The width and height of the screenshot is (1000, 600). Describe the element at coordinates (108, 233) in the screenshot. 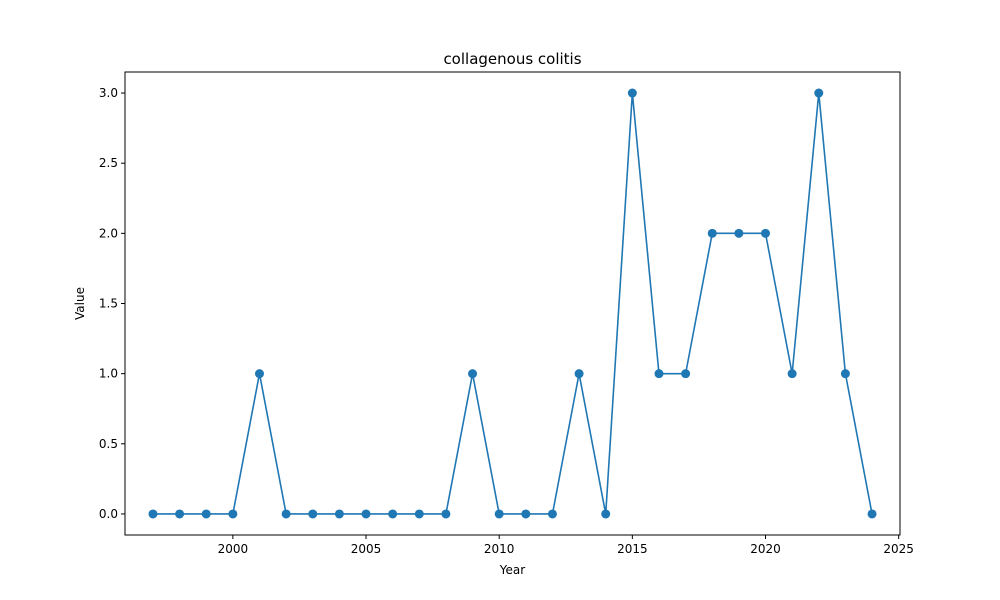

I see `y-tick-label: 2.0` at that location.